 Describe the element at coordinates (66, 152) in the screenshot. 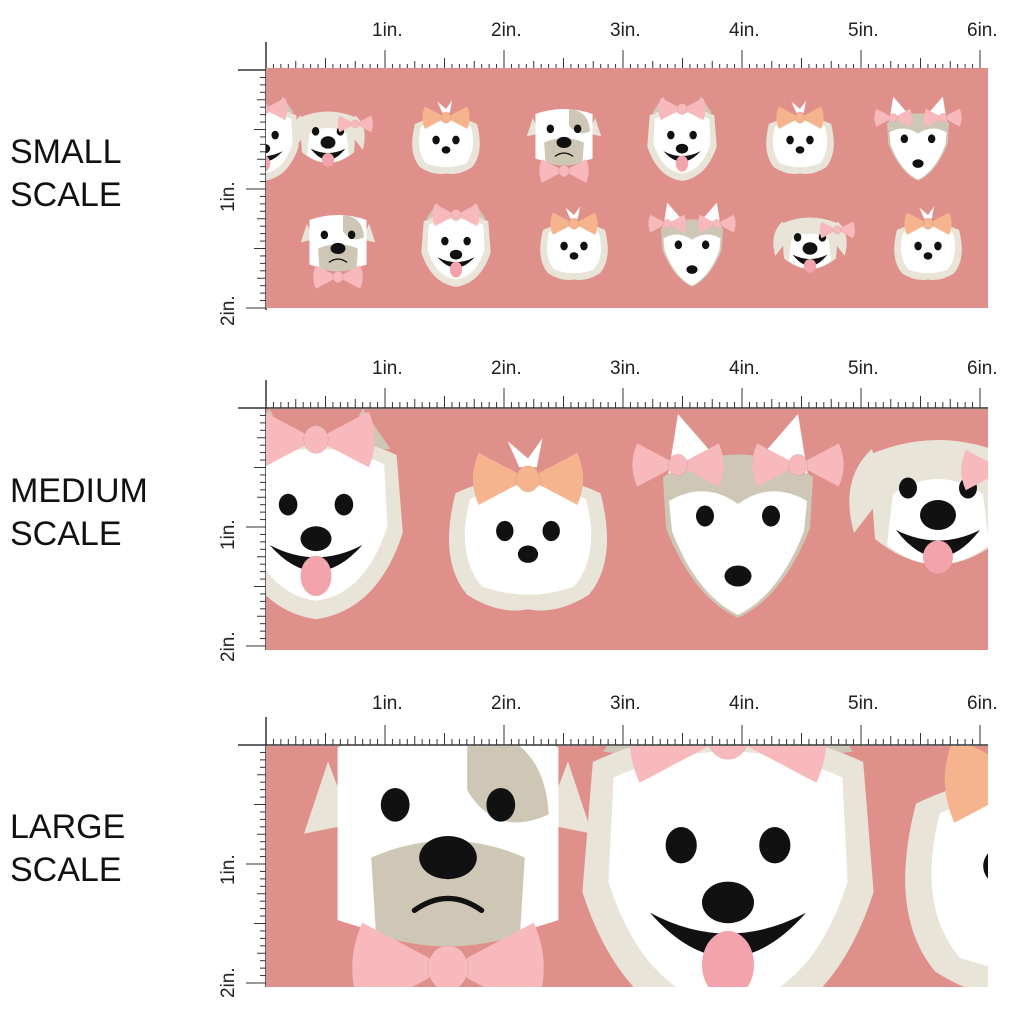

I see `small-scale-label-line1: SMALL` at that location.